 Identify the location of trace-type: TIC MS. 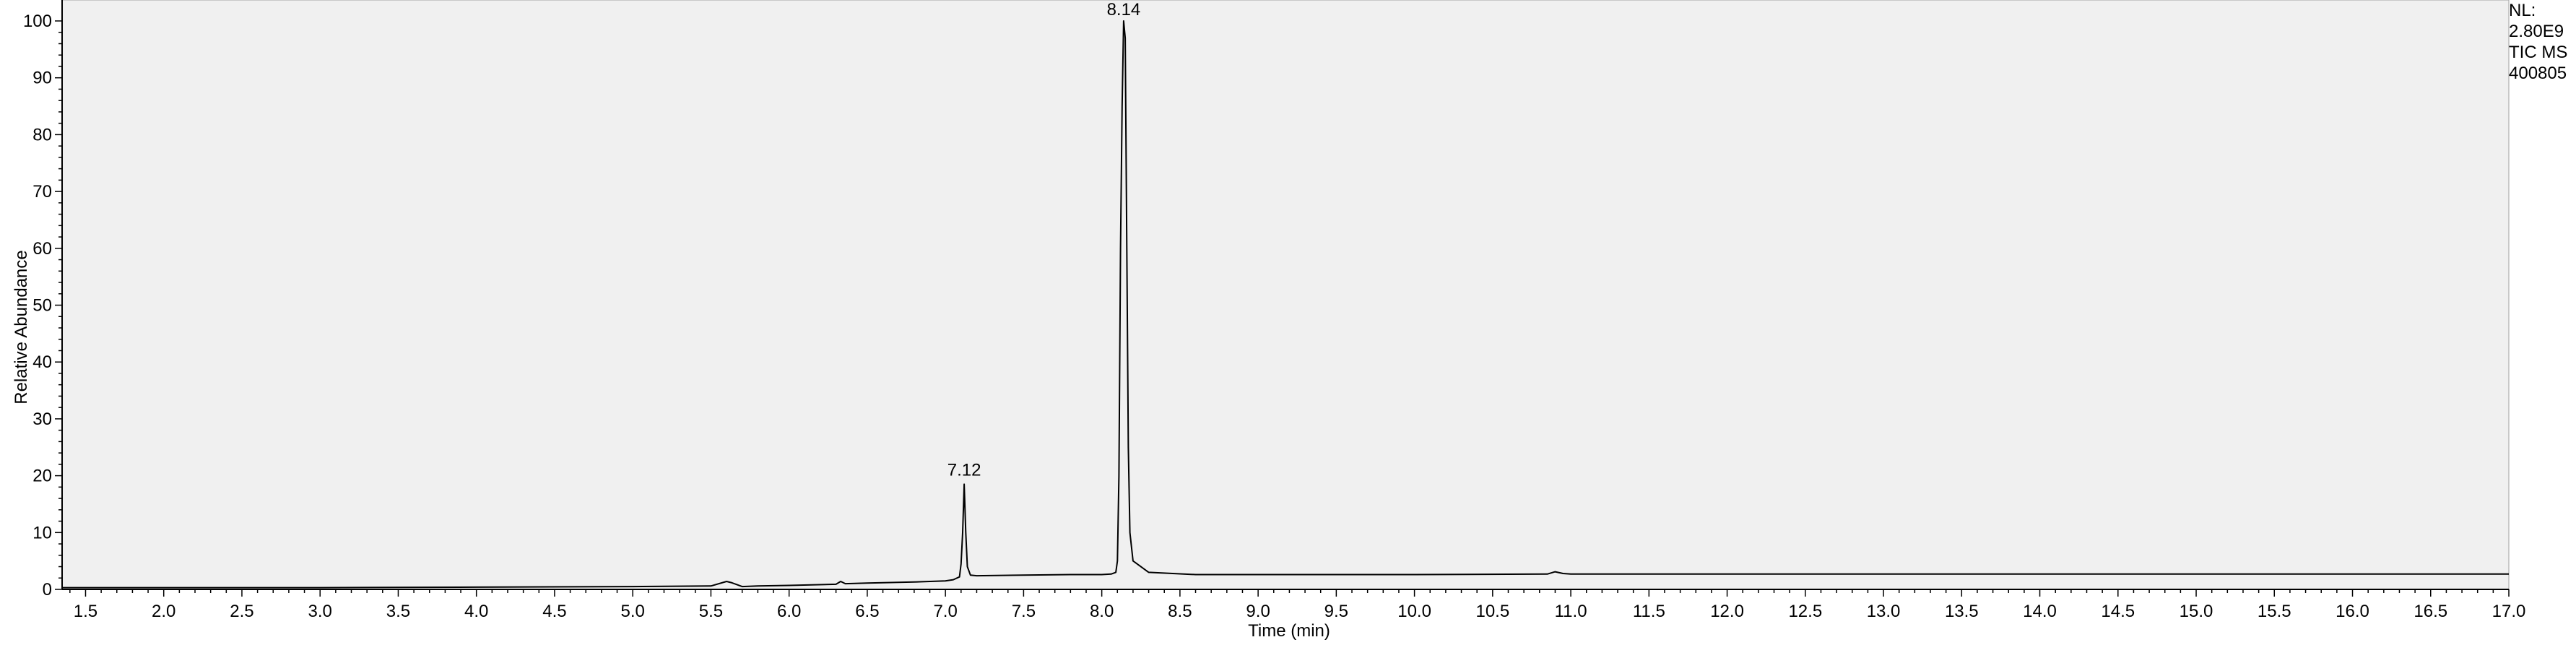
(2538, 52).